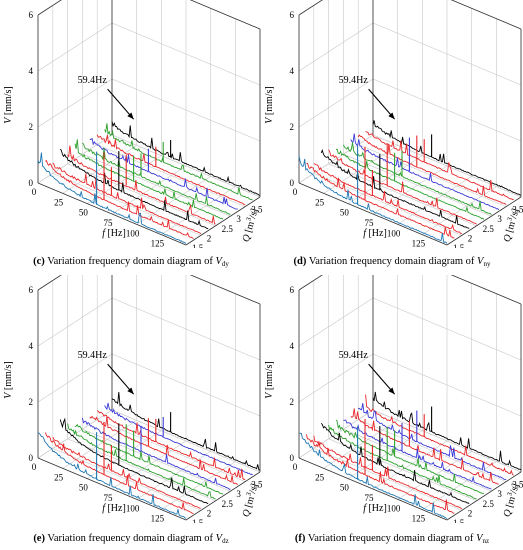  What do you see at coordinates (34, 467) in the screenshot?
I see `x-tick-label: 0` at bounding box center [34, 467].